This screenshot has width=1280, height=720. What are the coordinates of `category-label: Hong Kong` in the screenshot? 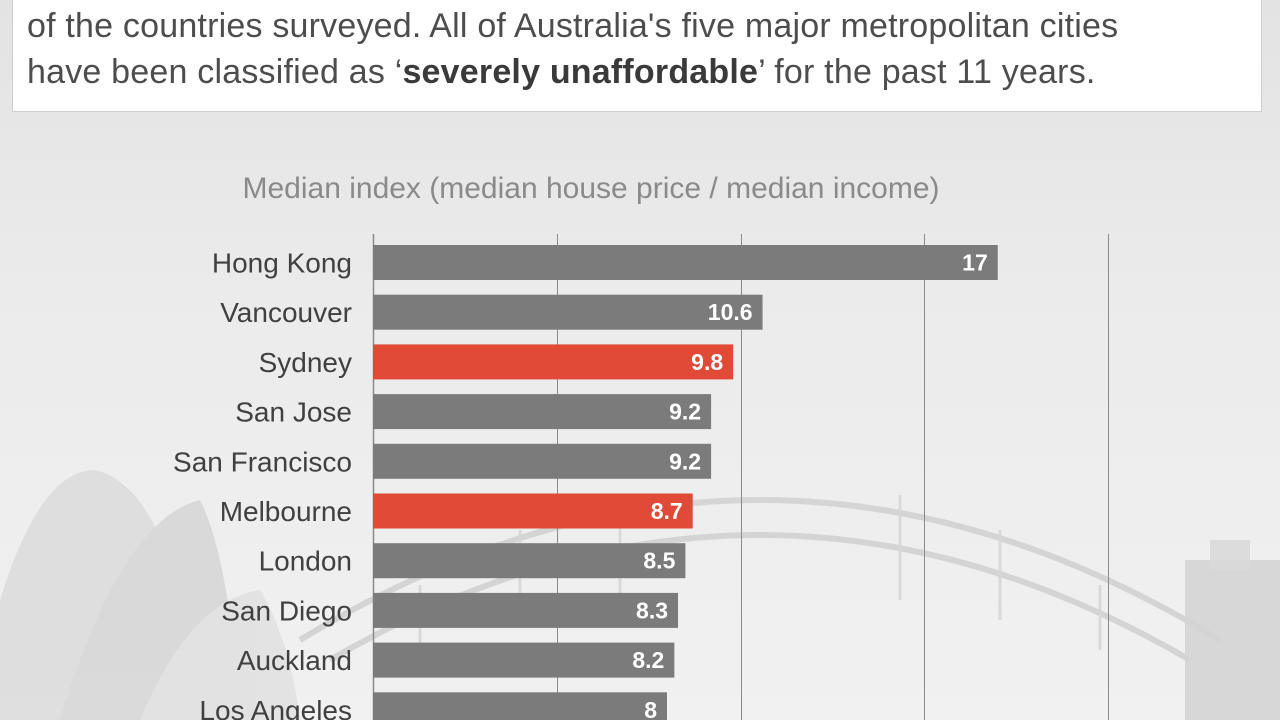 It's located at (282, 263).